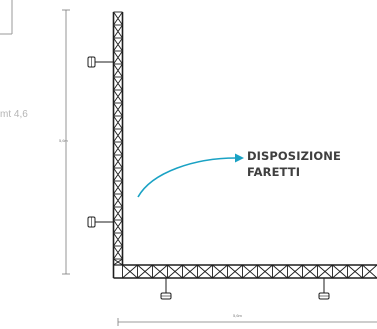 The image size is (377, 329). What do you see at coordinates (294, 156) in the screenshot?
I see `note-line-1: DISPOSIZIONE` at bounding box center [294, 156].